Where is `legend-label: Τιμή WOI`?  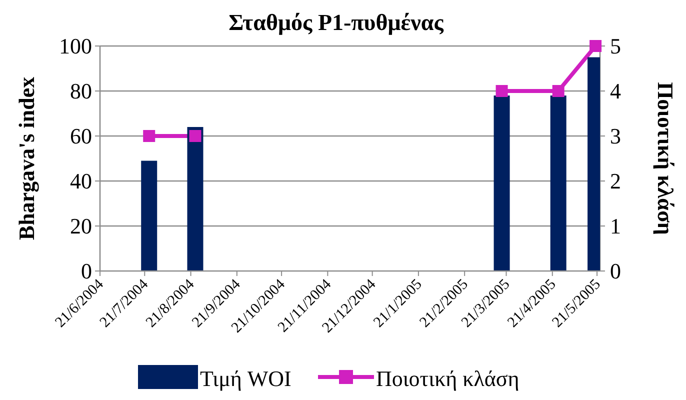 legend-label: Τιμή WOI is located at coordinates (246, 378).